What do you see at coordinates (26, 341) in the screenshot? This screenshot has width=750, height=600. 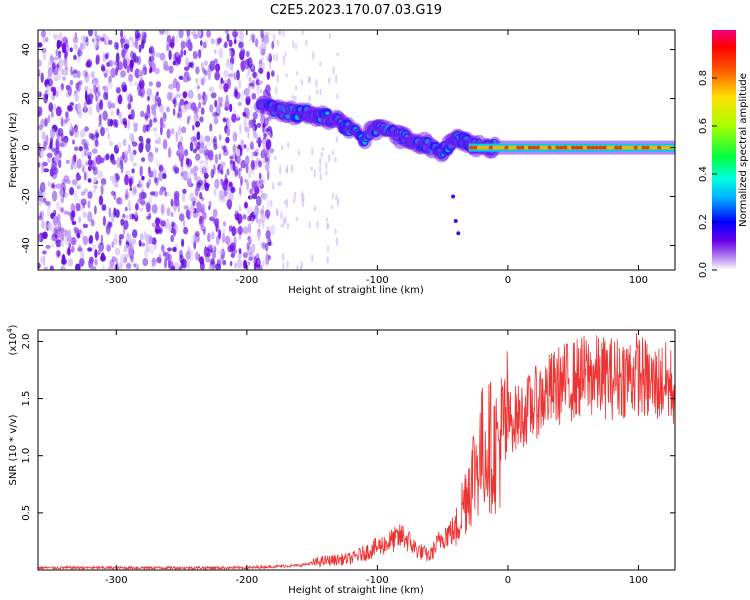 I see `snr-ytick-label: 2.0` at bounding box center [26, 341].